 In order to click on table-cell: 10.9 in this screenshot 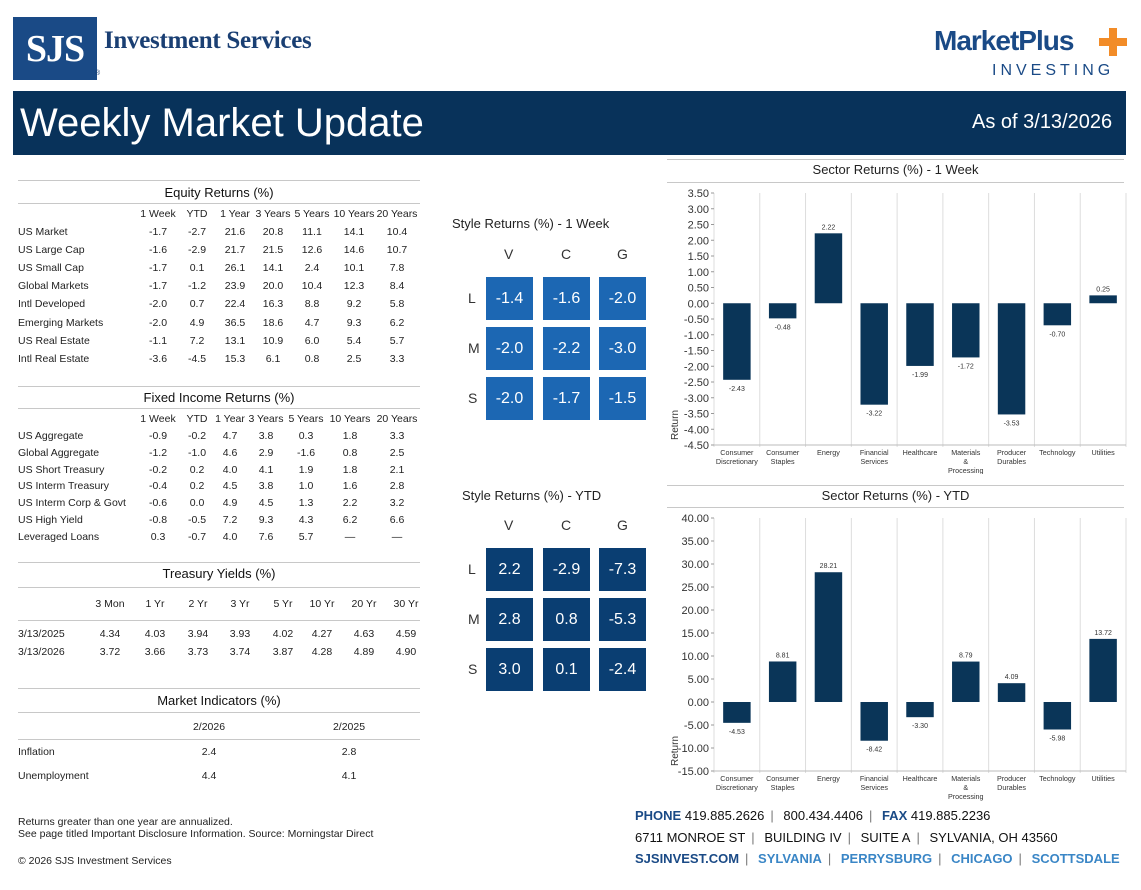, I will do `click(273, 340)`.